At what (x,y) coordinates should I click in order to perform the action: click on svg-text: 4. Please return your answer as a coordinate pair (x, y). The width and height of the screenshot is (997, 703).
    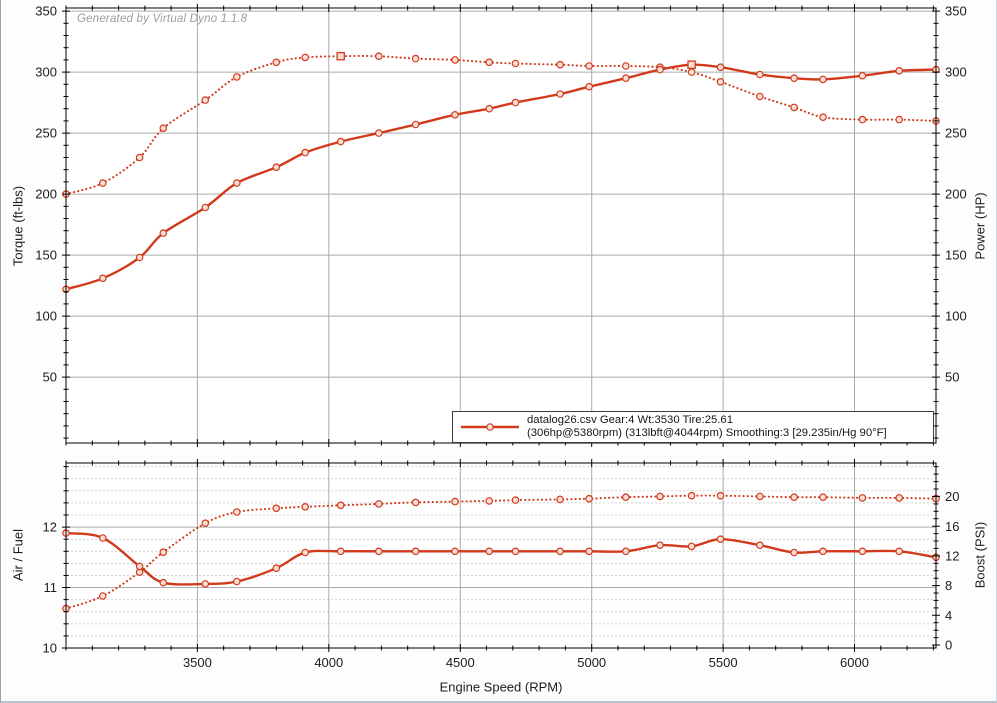
    Looking at the image, I should click on (948, 615).